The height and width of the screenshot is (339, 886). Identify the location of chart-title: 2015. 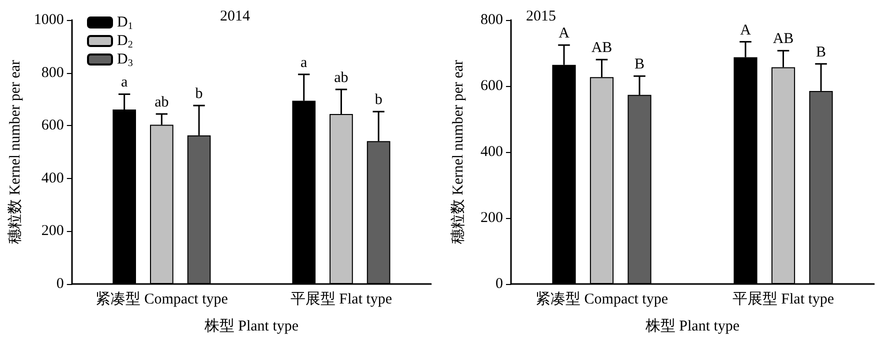
(541, 16).